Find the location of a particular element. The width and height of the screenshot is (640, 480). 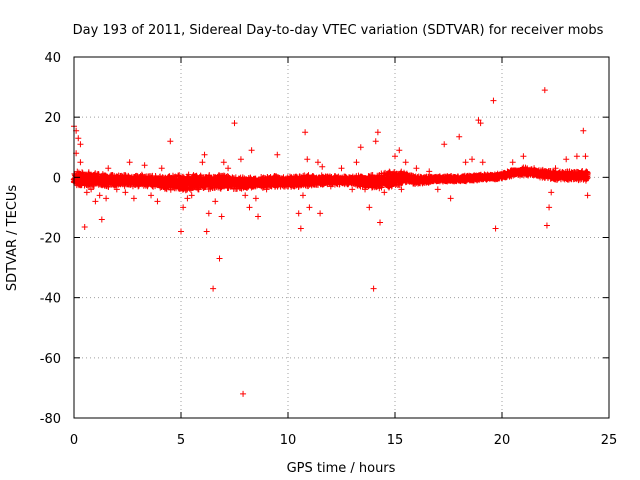

y-tick-label: -80 is located at coordinates (50, 419).